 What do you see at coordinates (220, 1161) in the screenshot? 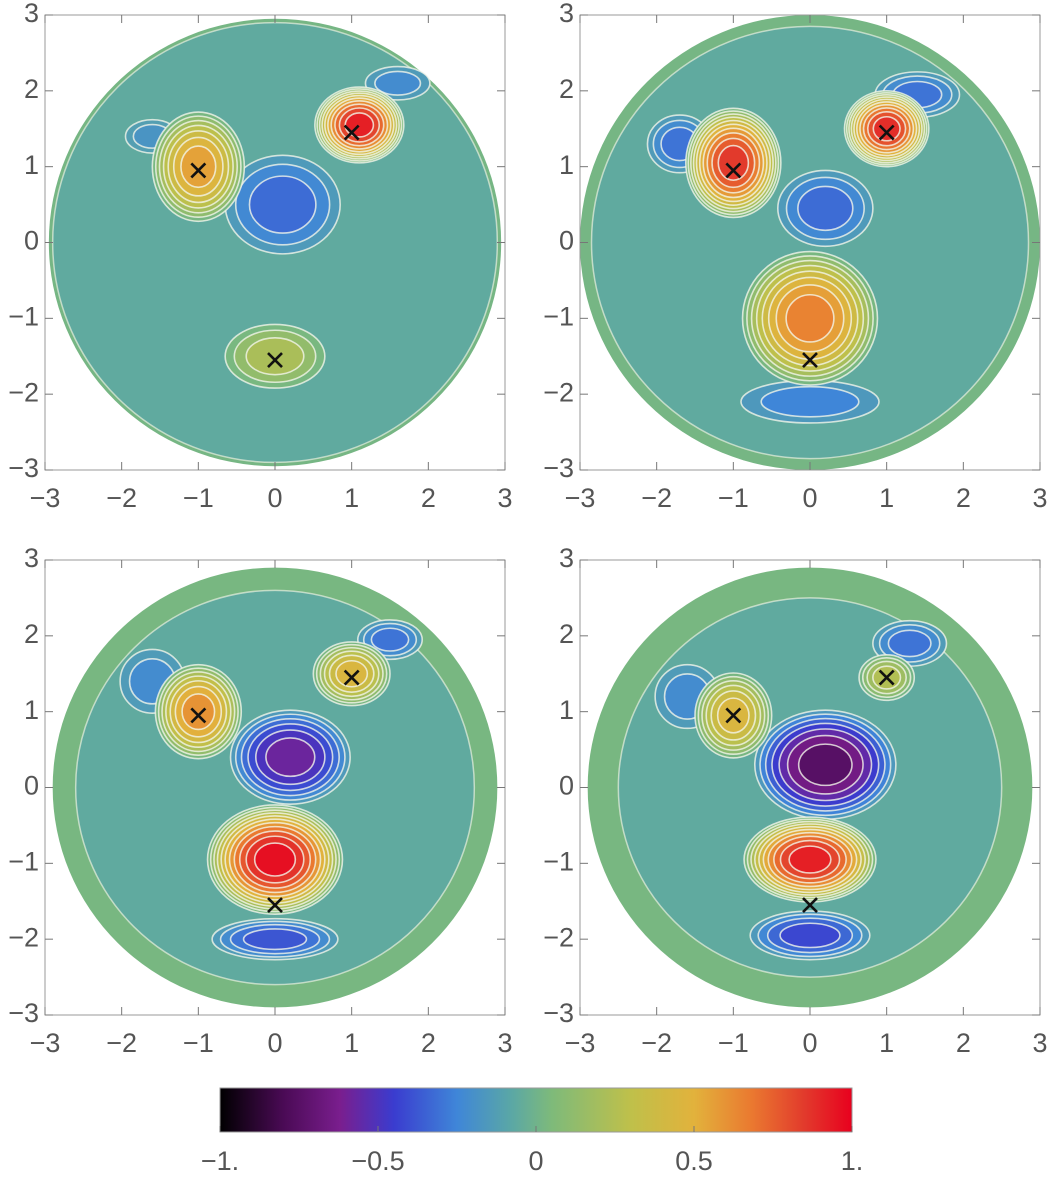
I see `colorbar-tick-label: −1.` at bounding box center [220, 1161].